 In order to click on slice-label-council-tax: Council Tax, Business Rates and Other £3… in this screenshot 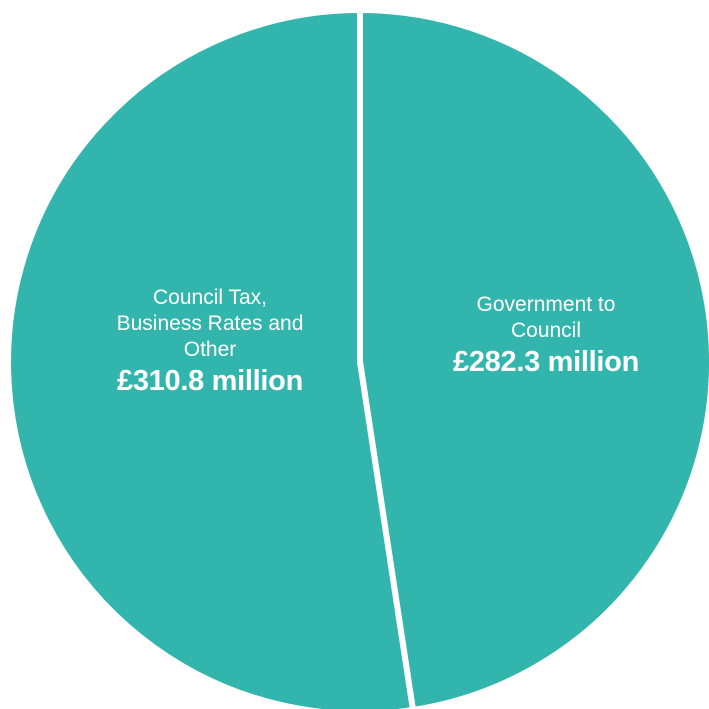, I will do `click(210, 342)`.